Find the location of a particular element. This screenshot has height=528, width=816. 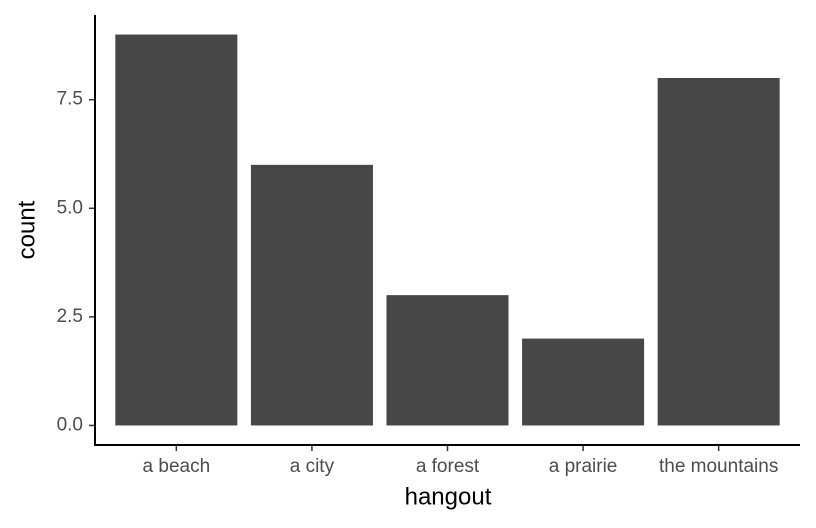

y-tick-label: 2.5 is located at coordinates (70, 316).